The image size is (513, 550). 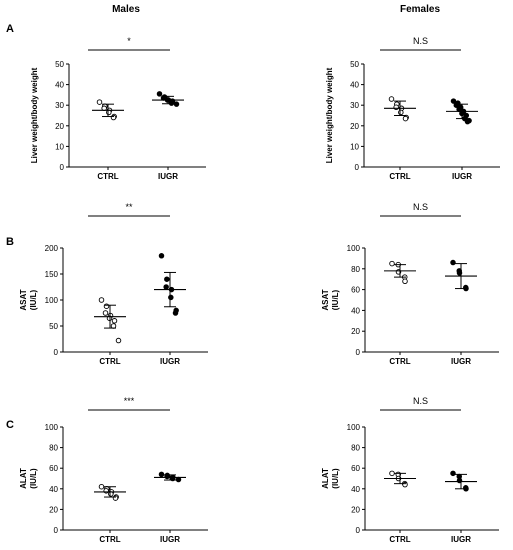 What do you see at coordinates (52, 274) in the screenshot?
I see `y-tick-label: 150` at bounding box center [52, 274].